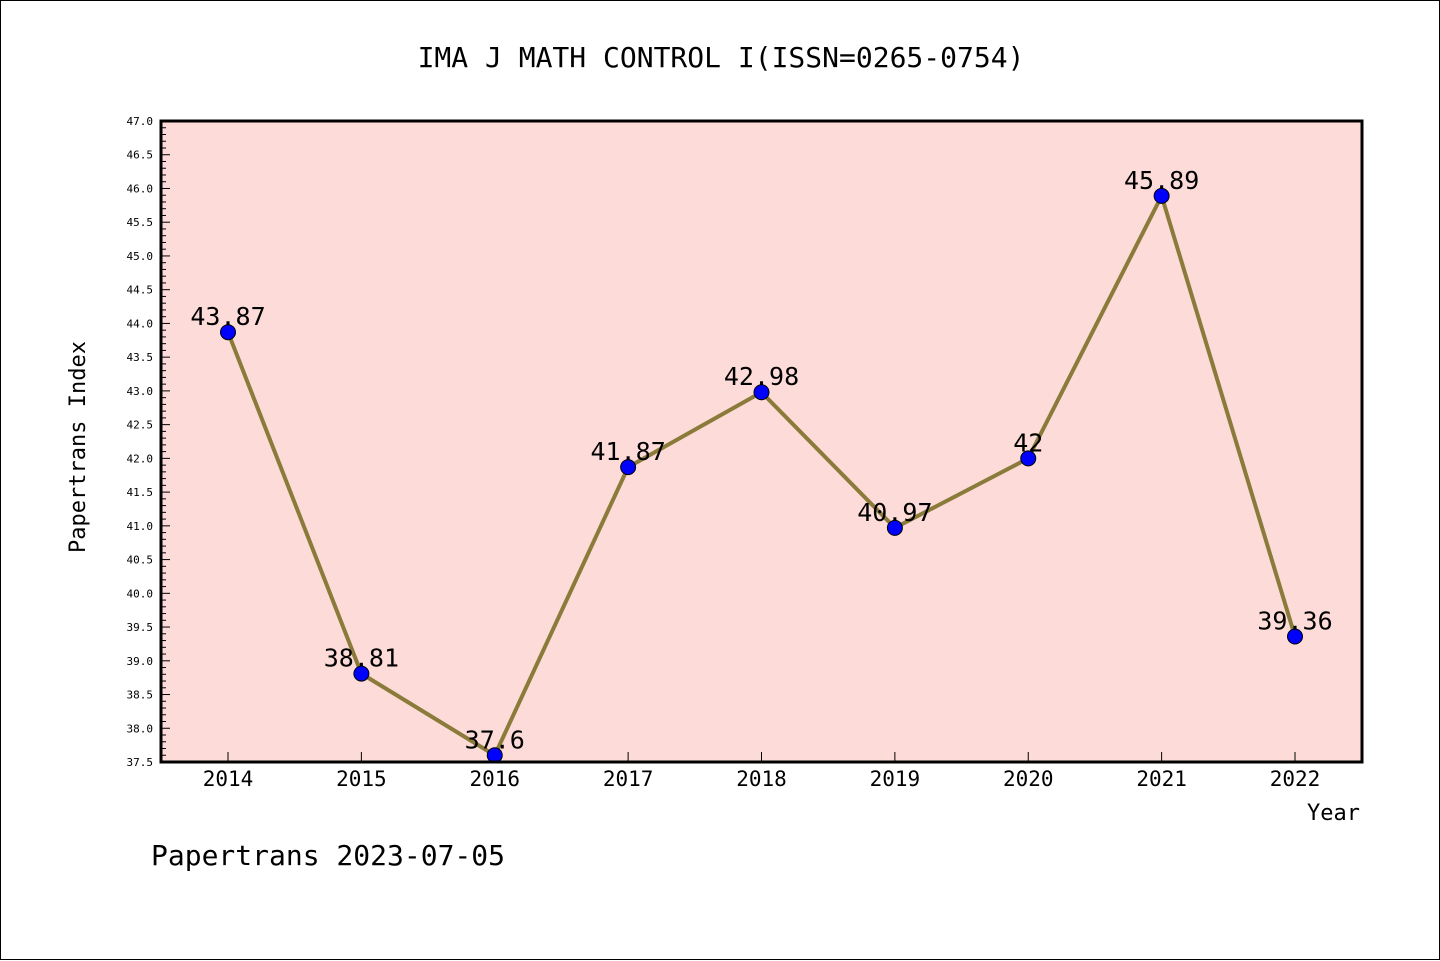 This screenshot has height=961, width=1440. Describe the element at coordinates (140, 526) in the screenshot. I see `y-tick-label: 41.0` at that location.